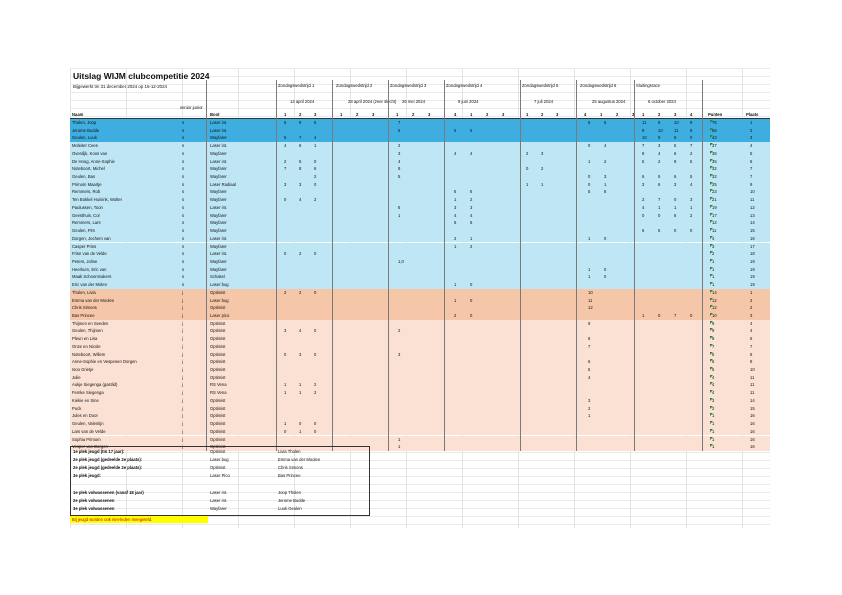 The height and width of the screenshot is (595, 842). Describe the element at coordinates (220, 481) in the screenshot. I see `summary-box` at that location.